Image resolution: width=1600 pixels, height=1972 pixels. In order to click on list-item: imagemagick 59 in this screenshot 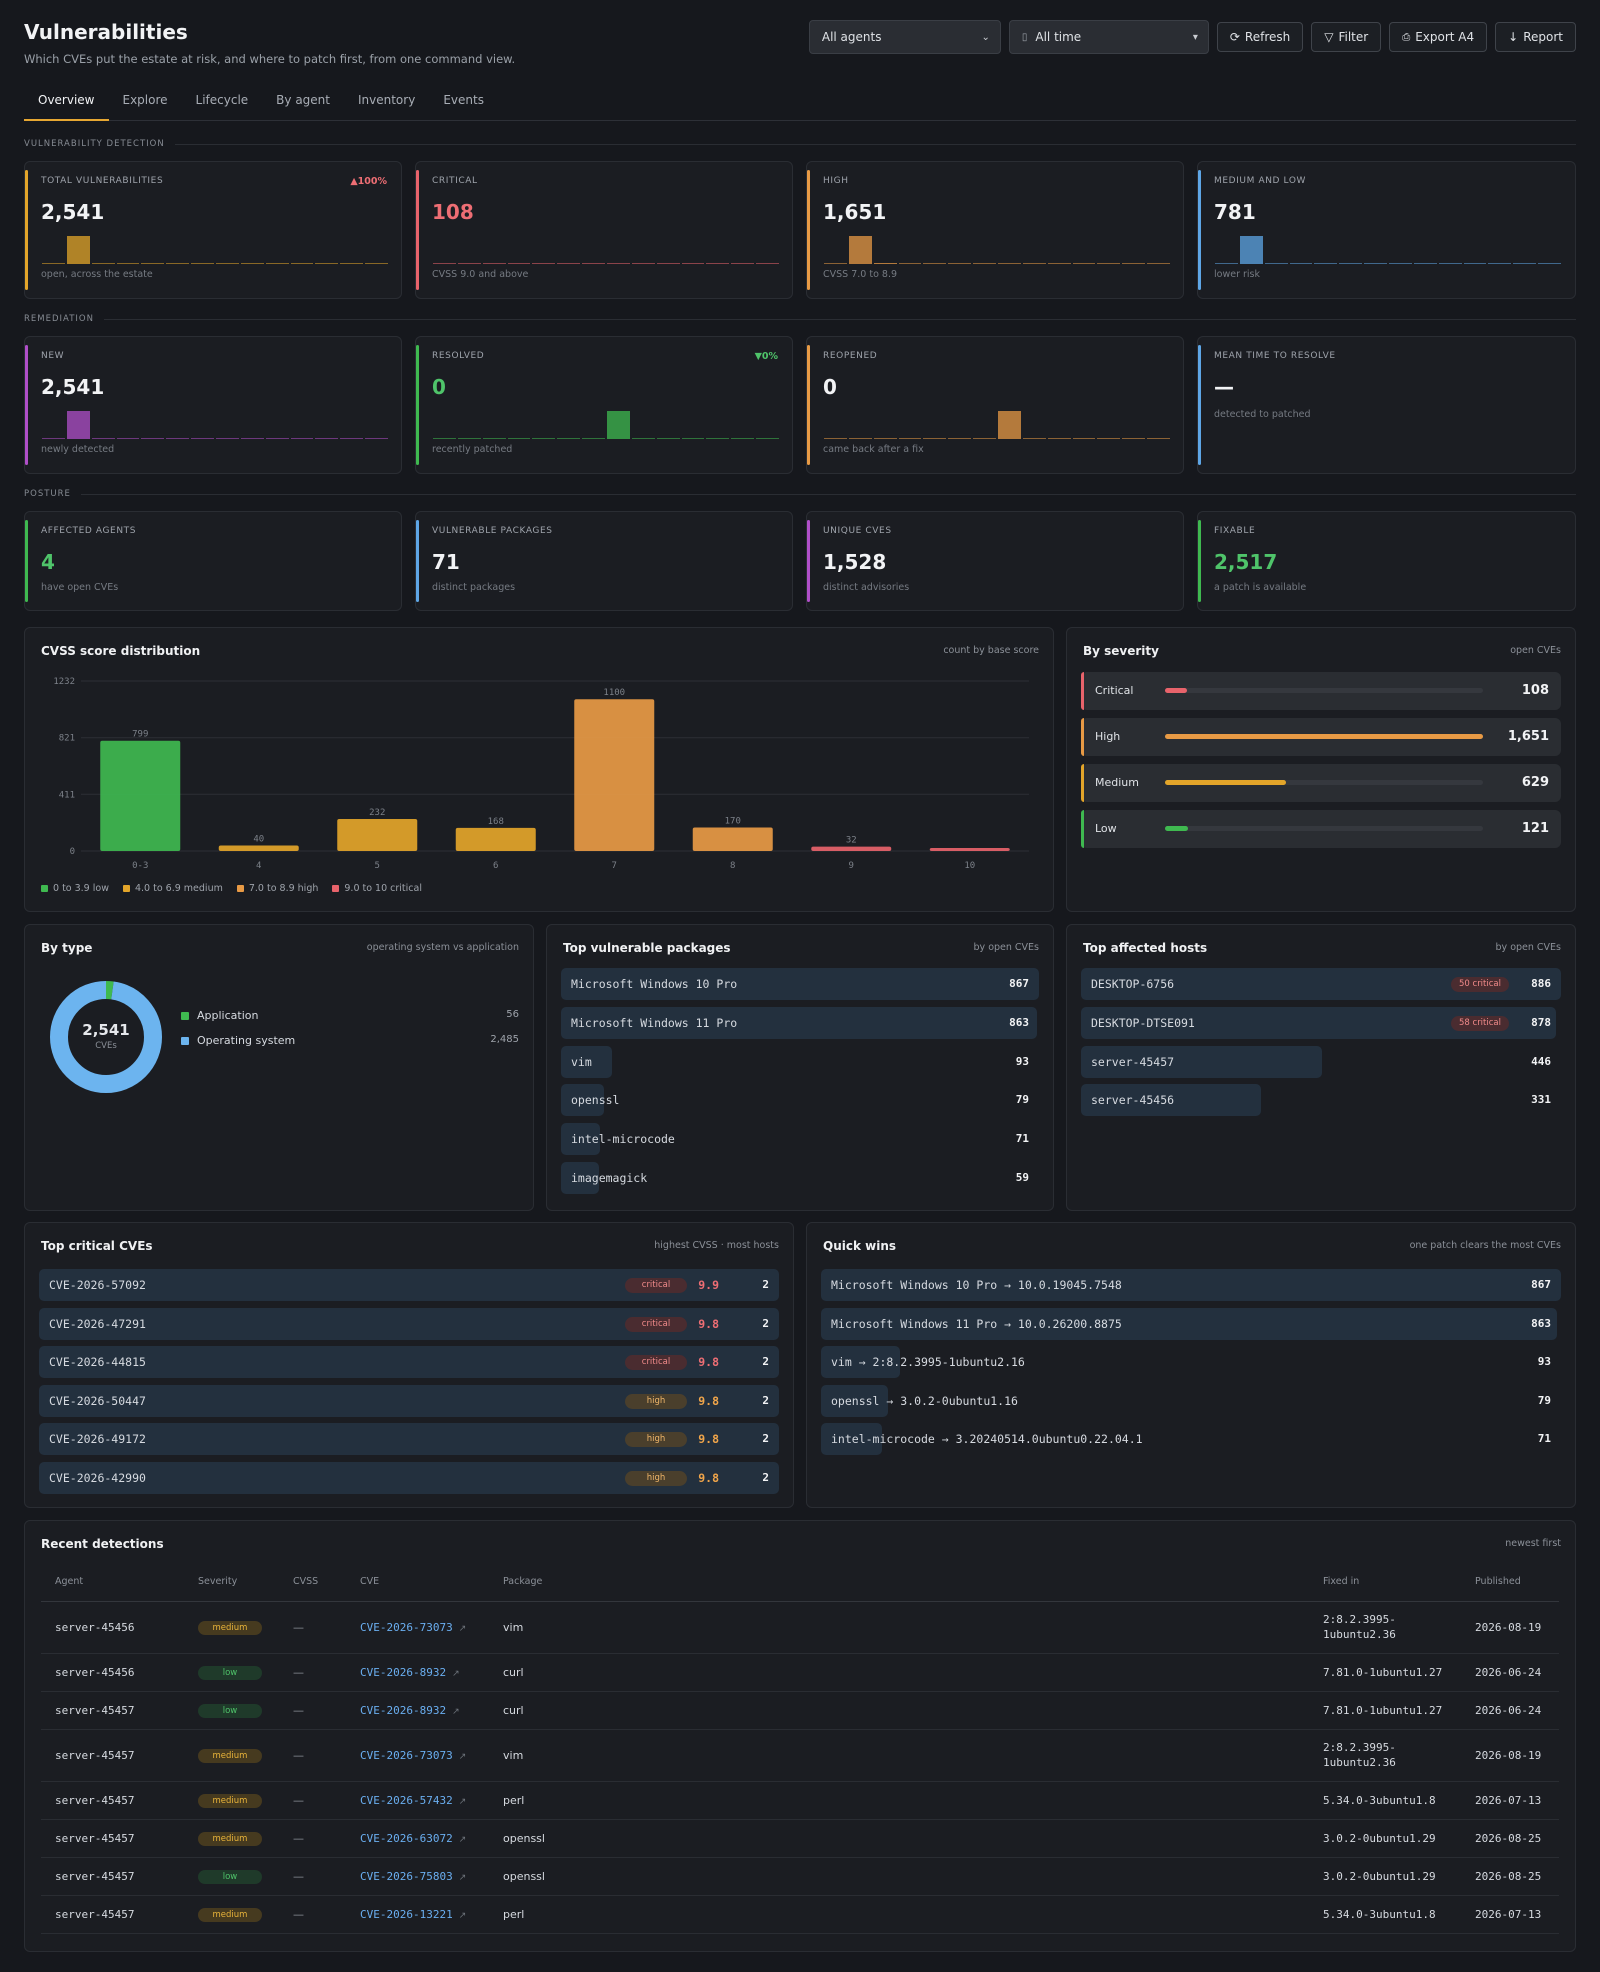, I will do `click(800, 1178)`.